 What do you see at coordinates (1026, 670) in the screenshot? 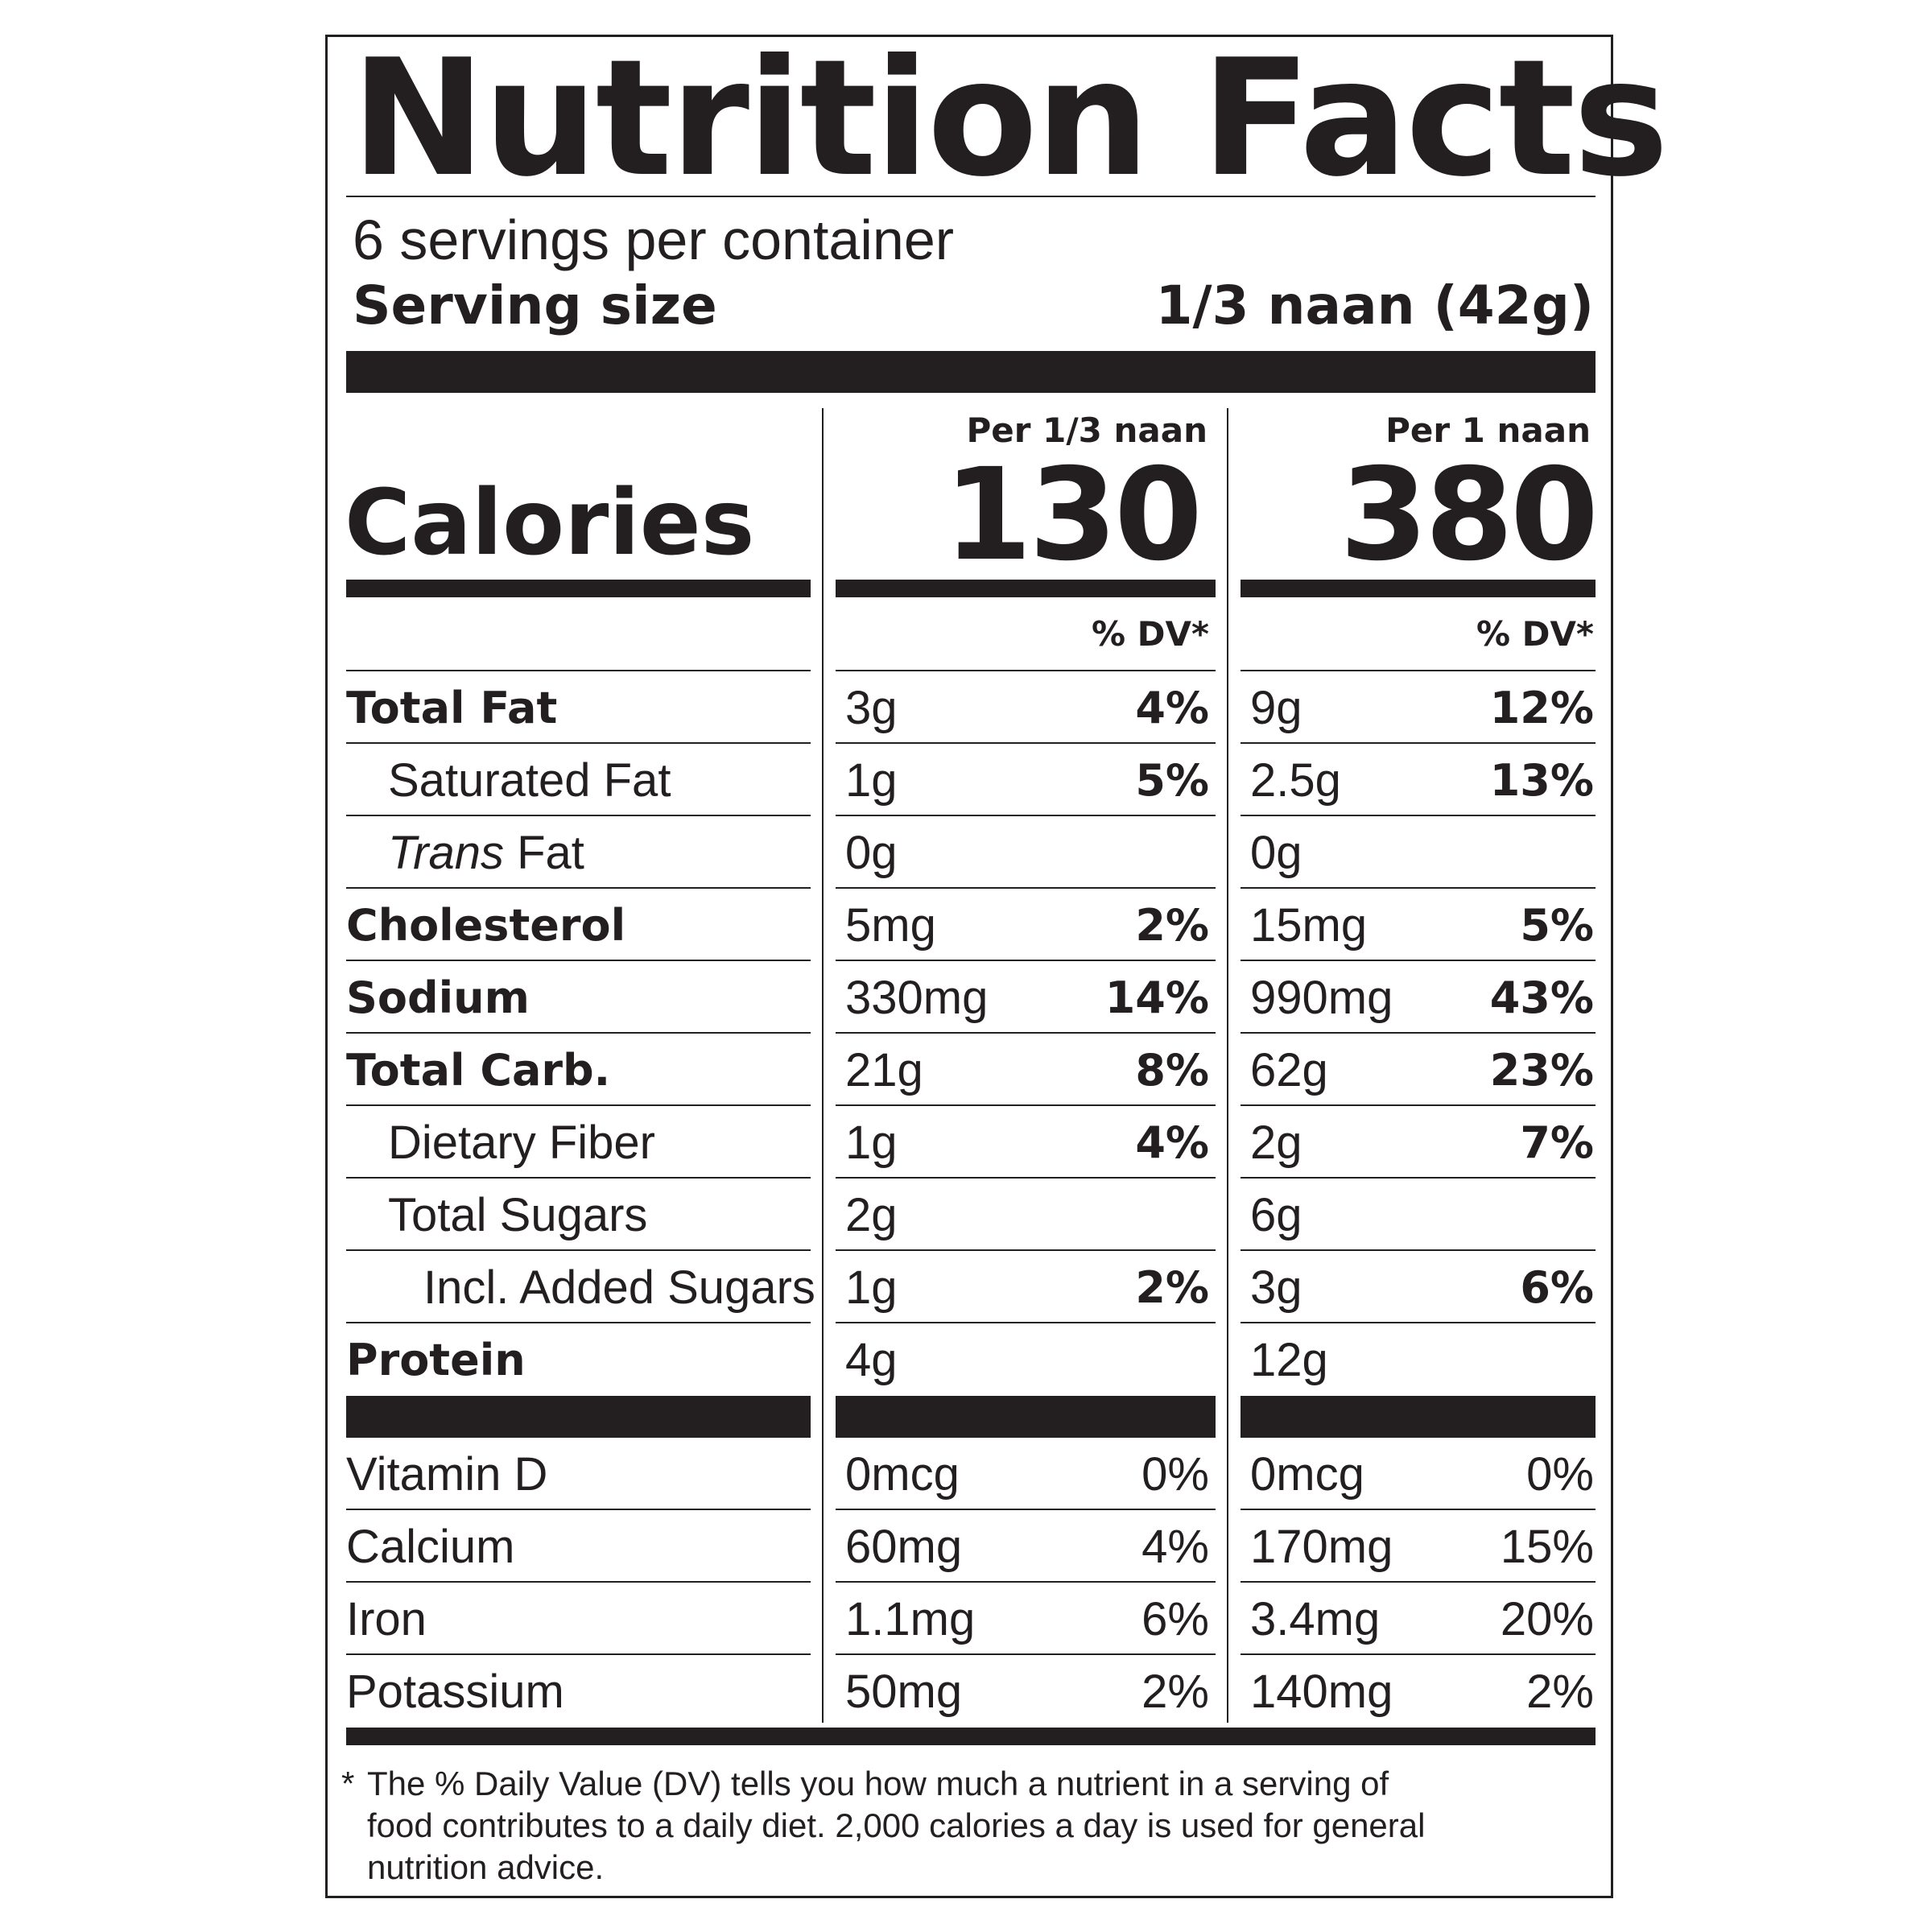
I see `row-rule-col1` at bounding box center [1026, 670].